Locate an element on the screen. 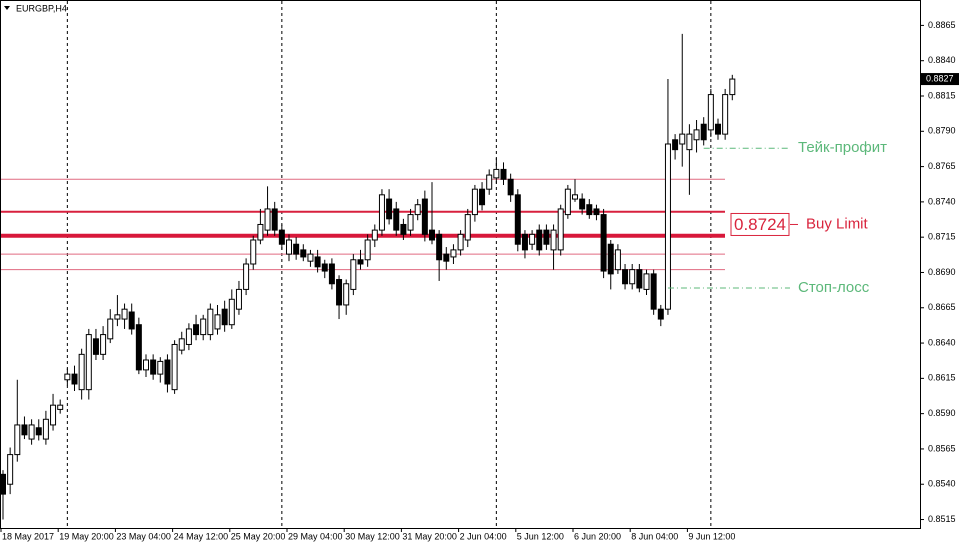  order-label: Buy Limit is located at coordinates (837, 223).